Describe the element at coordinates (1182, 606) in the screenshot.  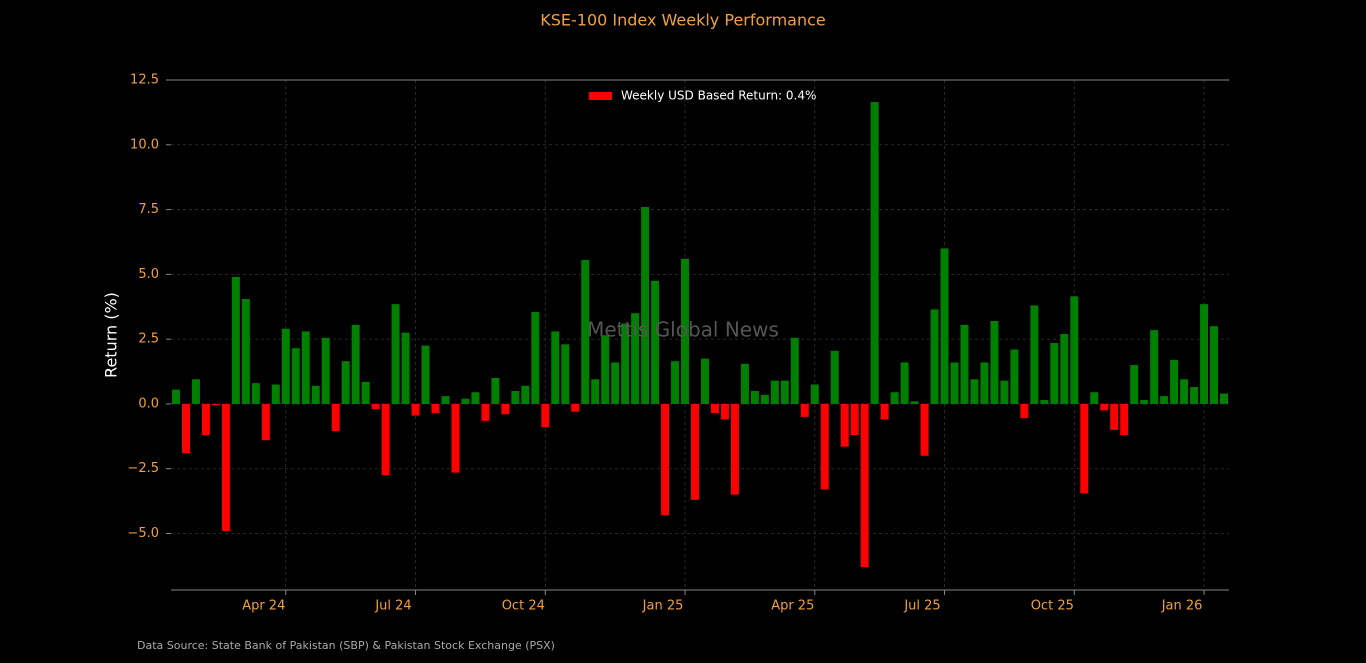
I see `x-tick-label: Jan 26` at that location.